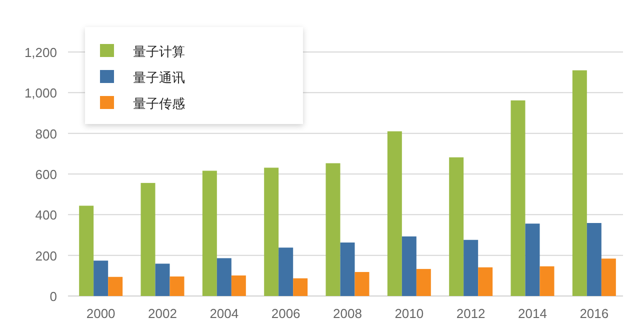 The width and height of the screenshot is (639, 335). I want to click on legend-label: 量子计算, so click(159, 51).